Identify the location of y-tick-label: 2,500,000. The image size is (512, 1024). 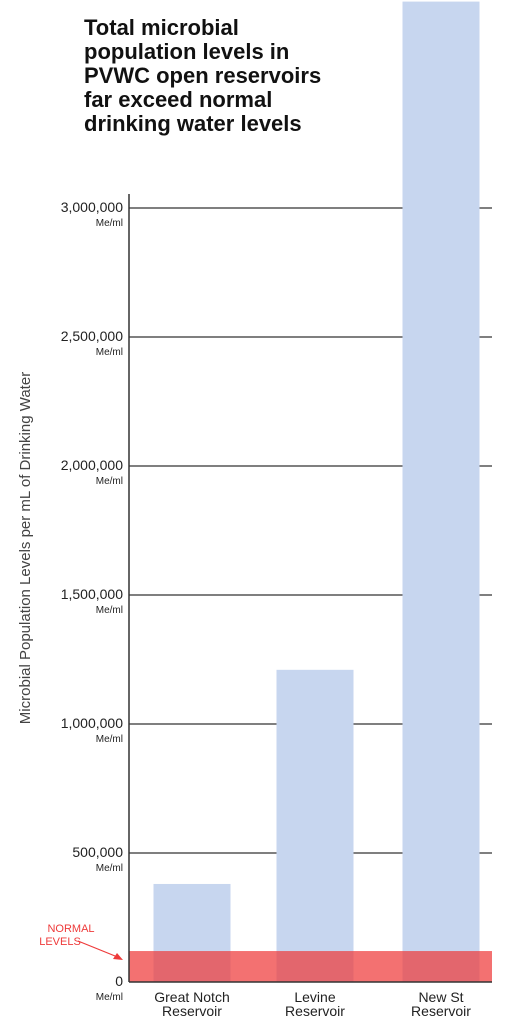
(92, 336).